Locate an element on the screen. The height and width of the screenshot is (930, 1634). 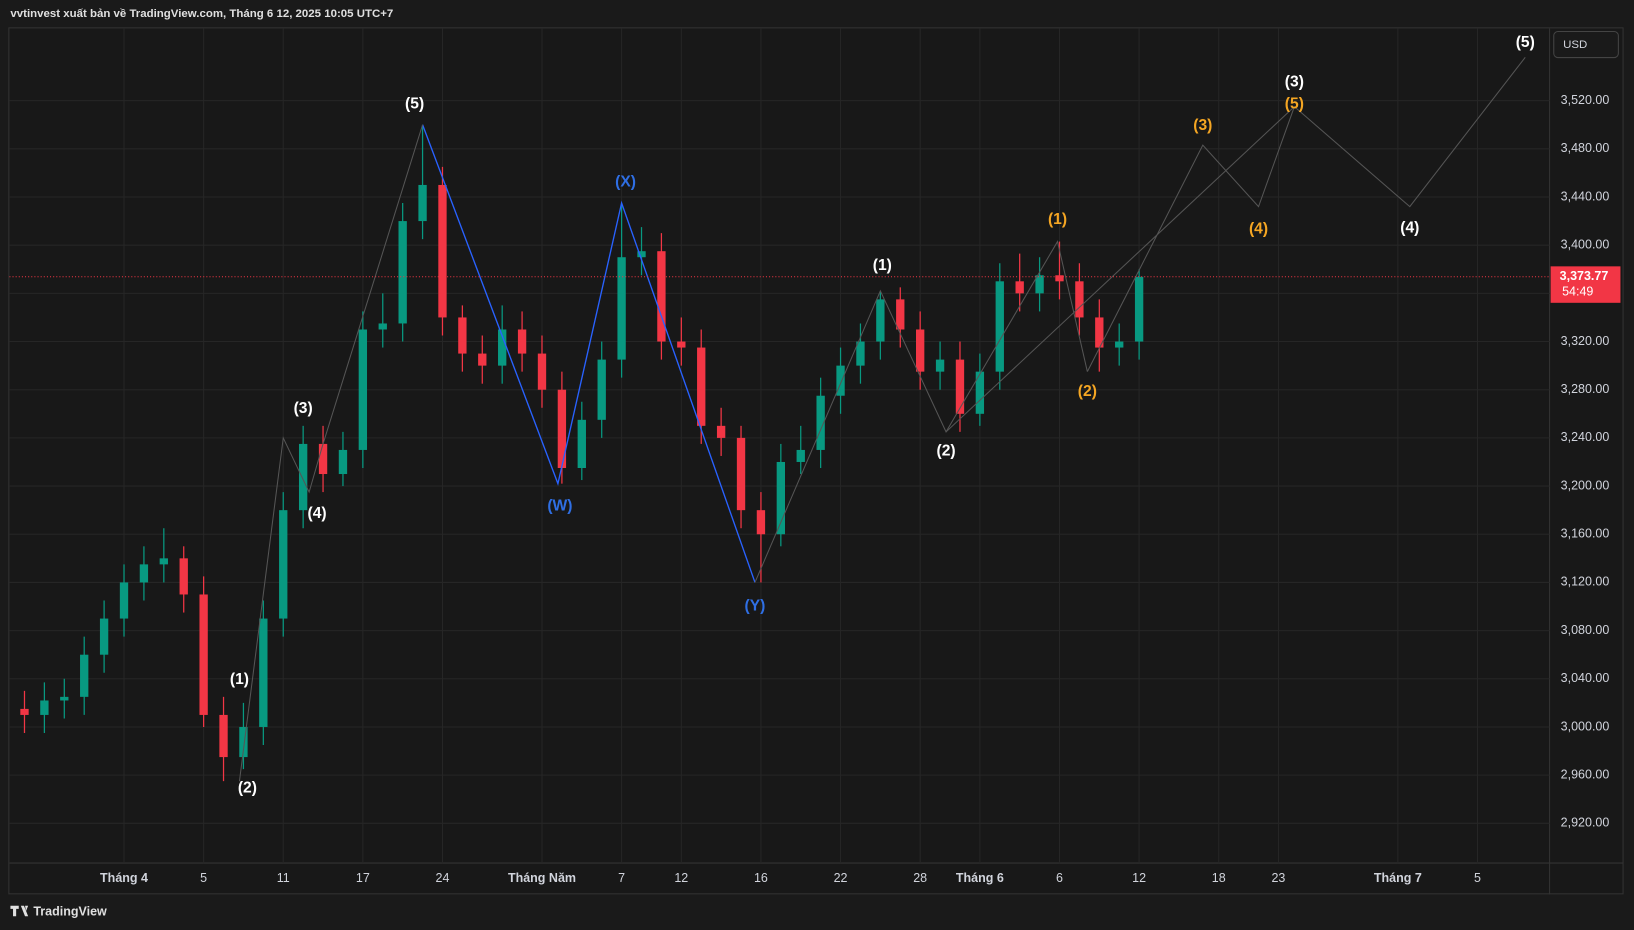
x-tick-label: 12 is located at coordinates (1139, 878).